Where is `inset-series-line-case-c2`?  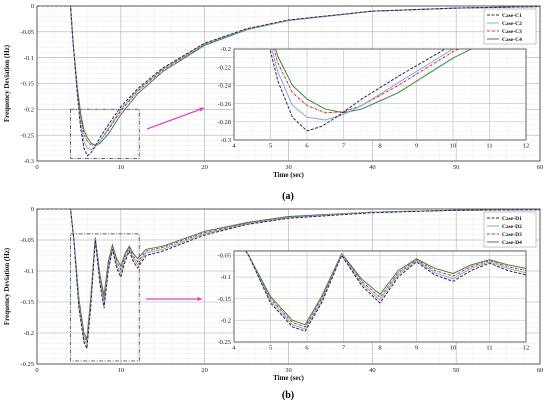
inset-series-line-case-c2 is located at coordinates (363, 85).